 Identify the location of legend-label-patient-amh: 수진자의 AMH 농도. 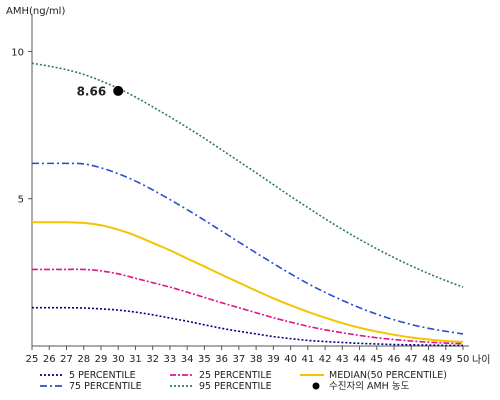
(369, 386).